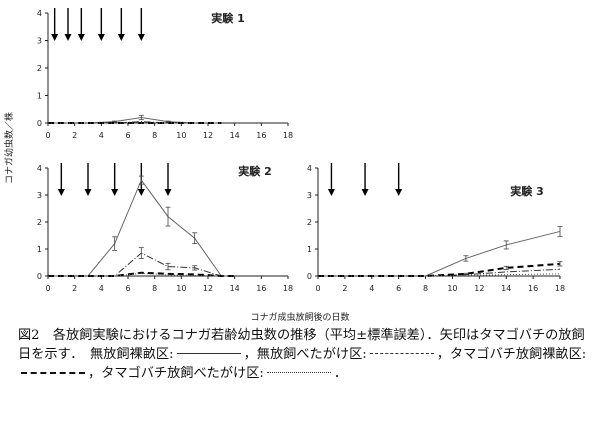  What do you see at coordinates (401, 353) in the screenshot?
I see `legend-sample-dashdot` at bounding box center [401, 353].